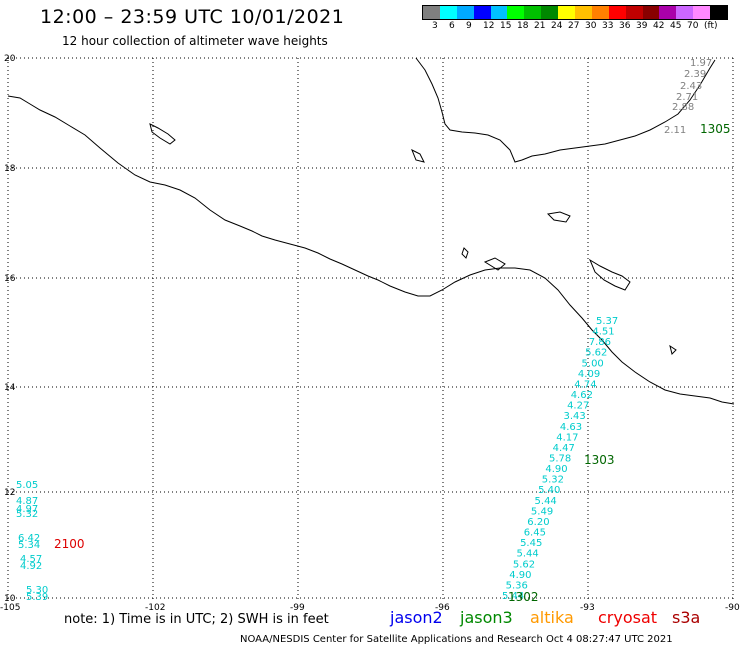 The height and width of the screenshot is (650, 740). What do you see at coordinates (69, 544) in the screenshot?
I see `track-time-label: 2100` at bounding box center [69, 544].